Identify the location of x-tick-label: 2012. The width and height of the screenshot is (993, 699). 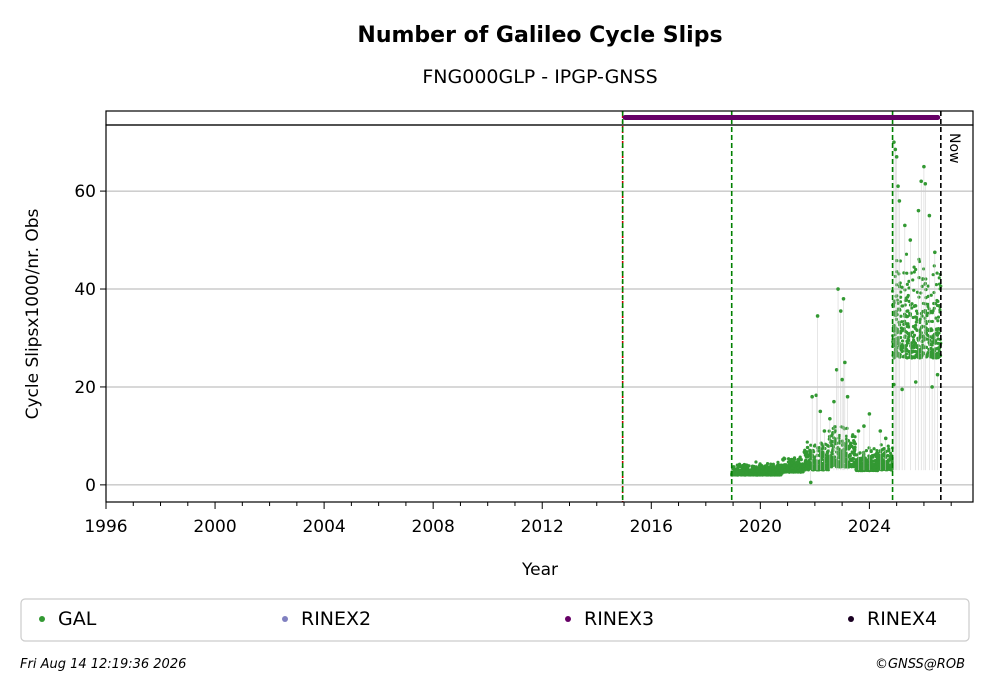
(542, 527).